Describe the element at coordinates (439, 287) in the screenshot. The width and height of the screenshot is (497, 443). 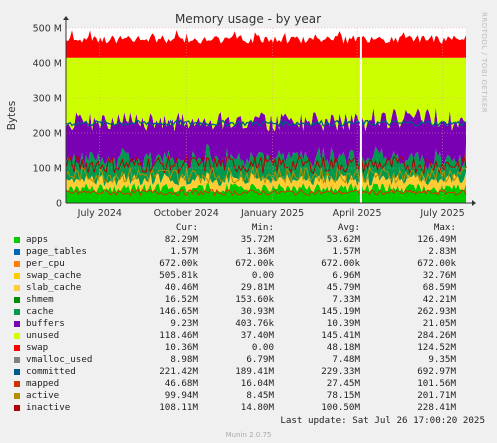
I see `legend-max: 68.59M` at that location.